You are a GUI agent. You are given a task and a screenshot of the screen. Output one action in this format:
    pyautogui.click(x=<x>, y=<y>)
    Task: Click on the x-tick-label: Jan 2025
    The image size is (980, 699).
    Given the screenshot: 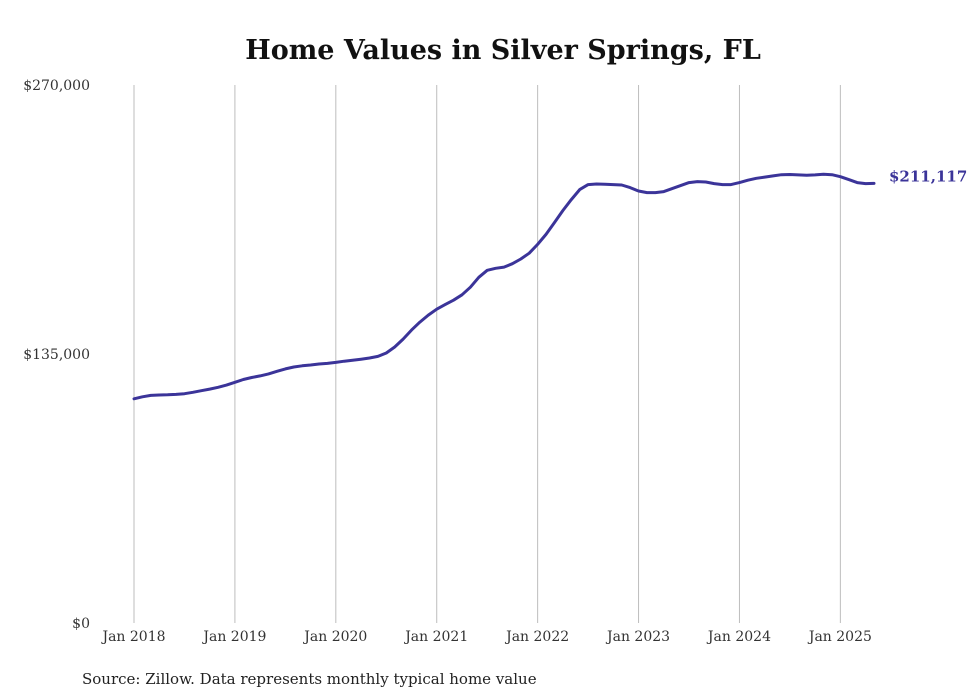 What is the action you would take?
    pyautogui.click(x=839, y=637)
    